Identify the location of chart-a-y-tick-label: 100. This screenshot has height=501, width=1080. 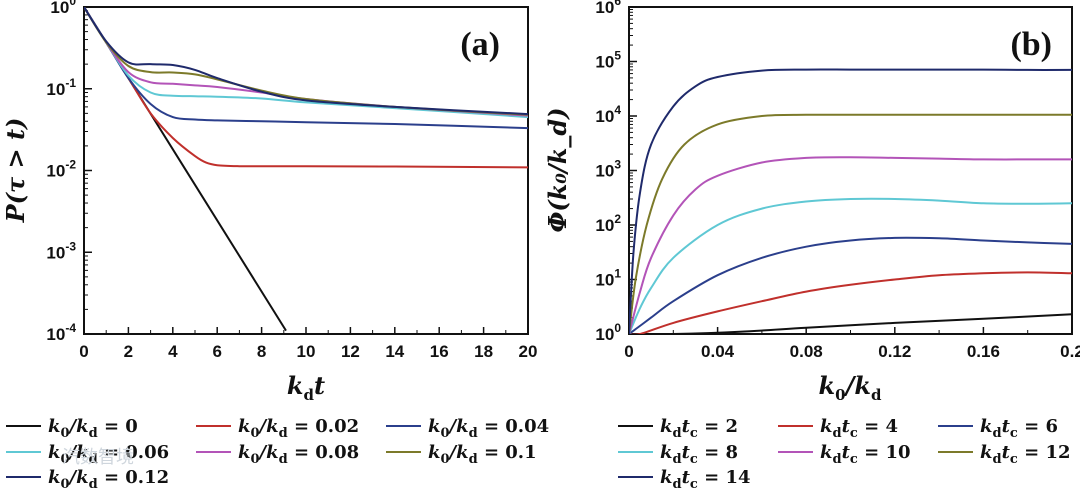
(63, 8).